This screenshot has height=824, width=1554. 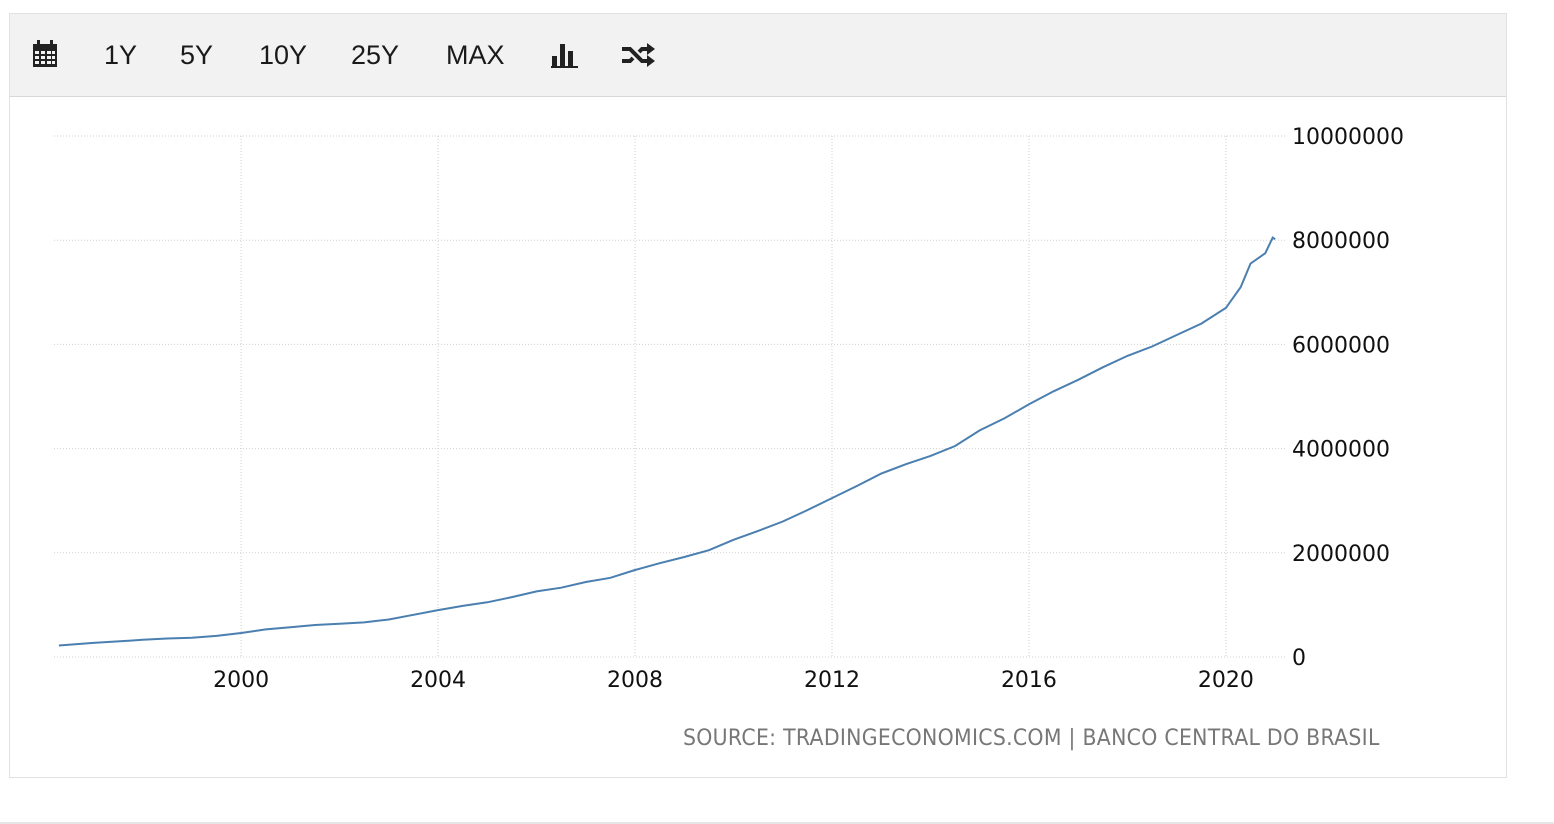 What do you see at coordinates (1029, 680) in the screenshot?
I see `x-tick-label: 2016` at bounding box center [1029, 680].